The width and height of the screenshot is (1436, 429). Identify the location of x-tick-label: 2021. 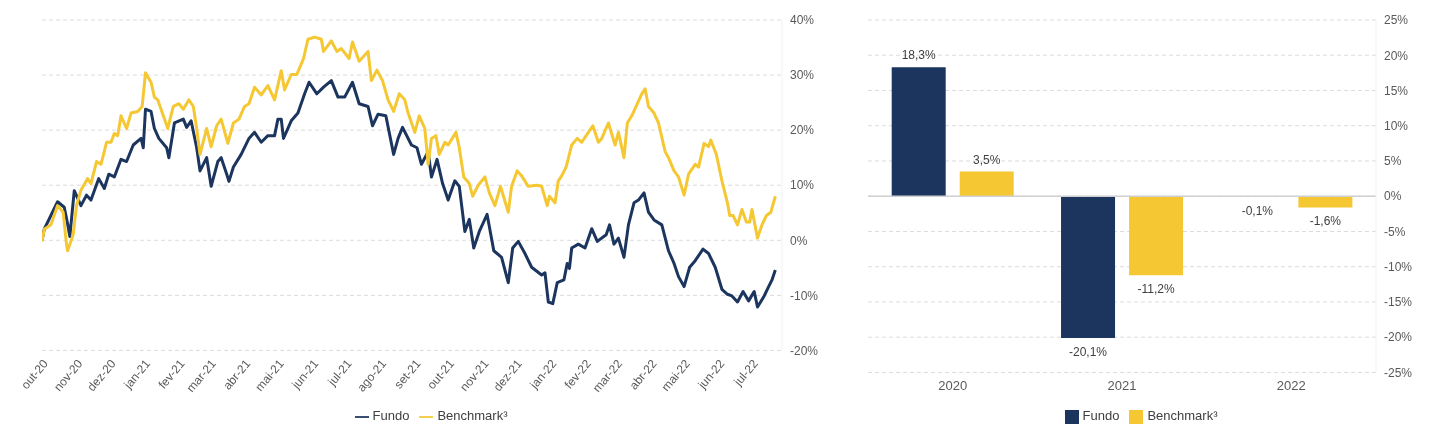
(1122, 385).